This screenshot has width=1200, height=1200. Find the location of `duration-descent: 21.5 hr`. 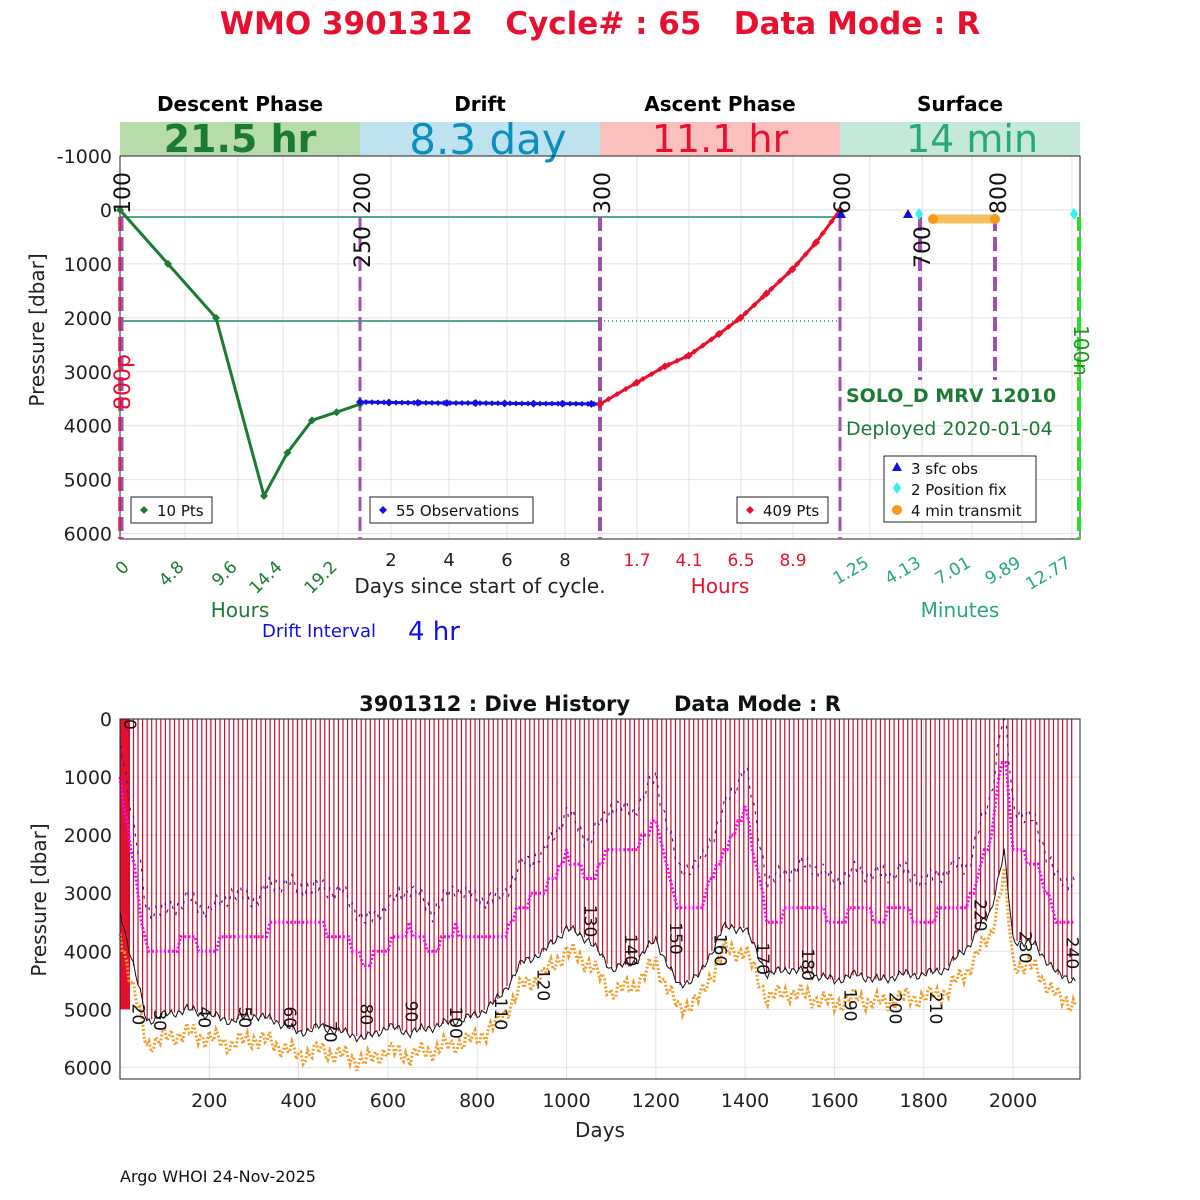

duration-descent: 21.5 hr is located at coordinates (240, 139).